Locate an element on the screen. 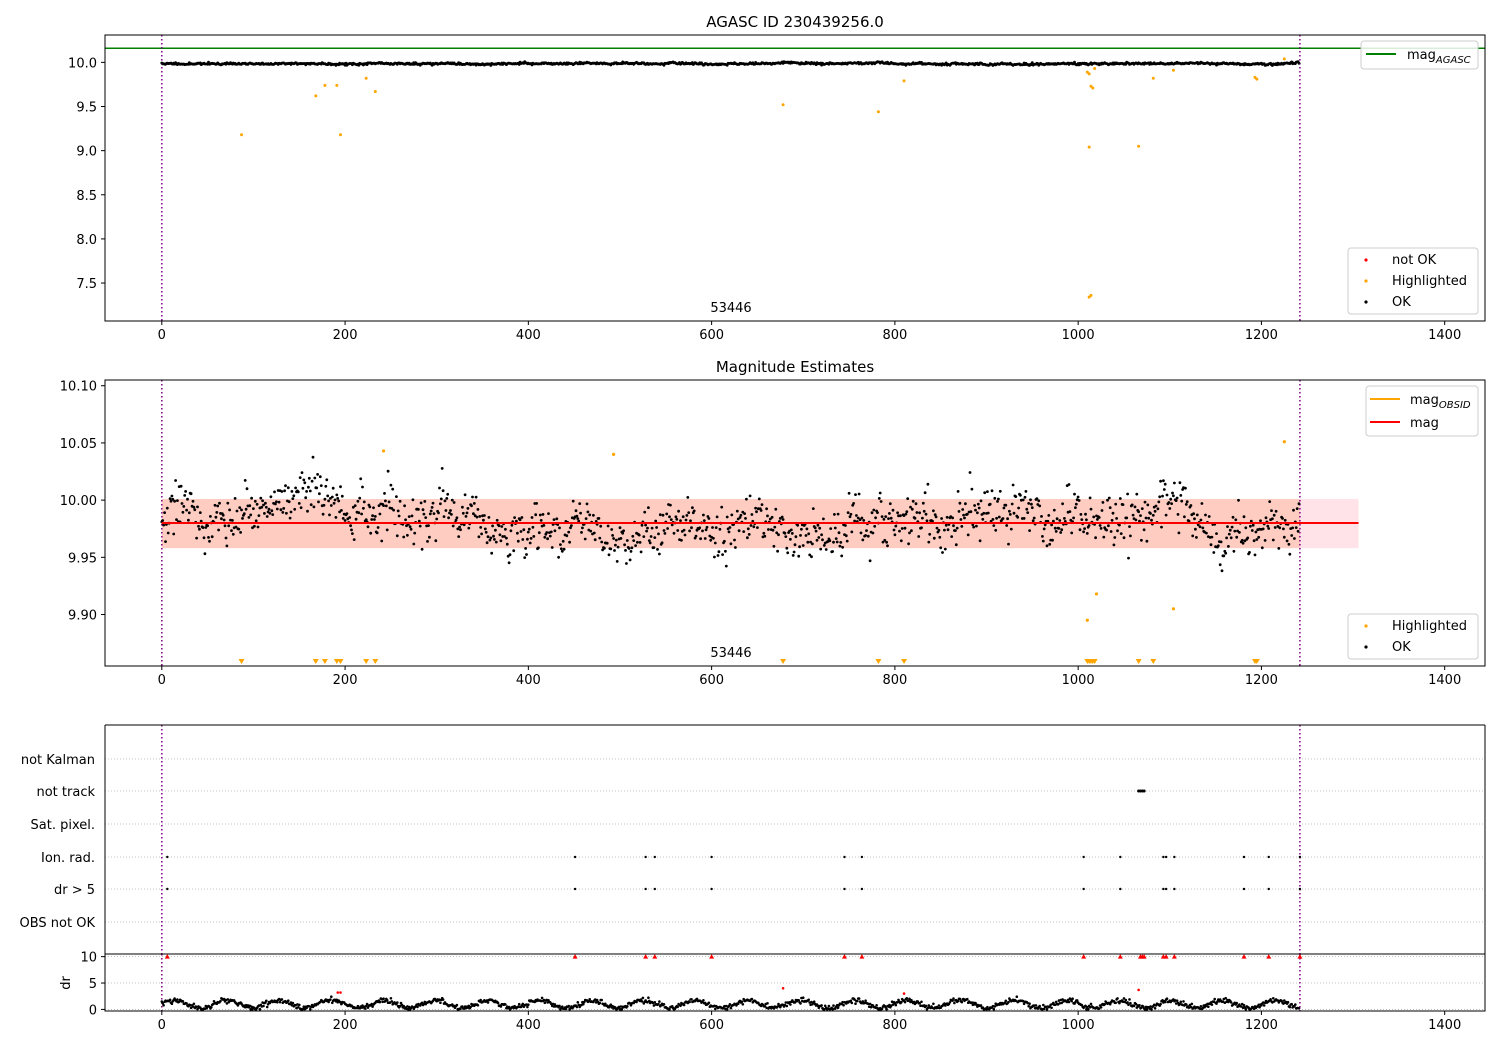  x-tick-label: 1400 is located at coordinates (1444, 1025).